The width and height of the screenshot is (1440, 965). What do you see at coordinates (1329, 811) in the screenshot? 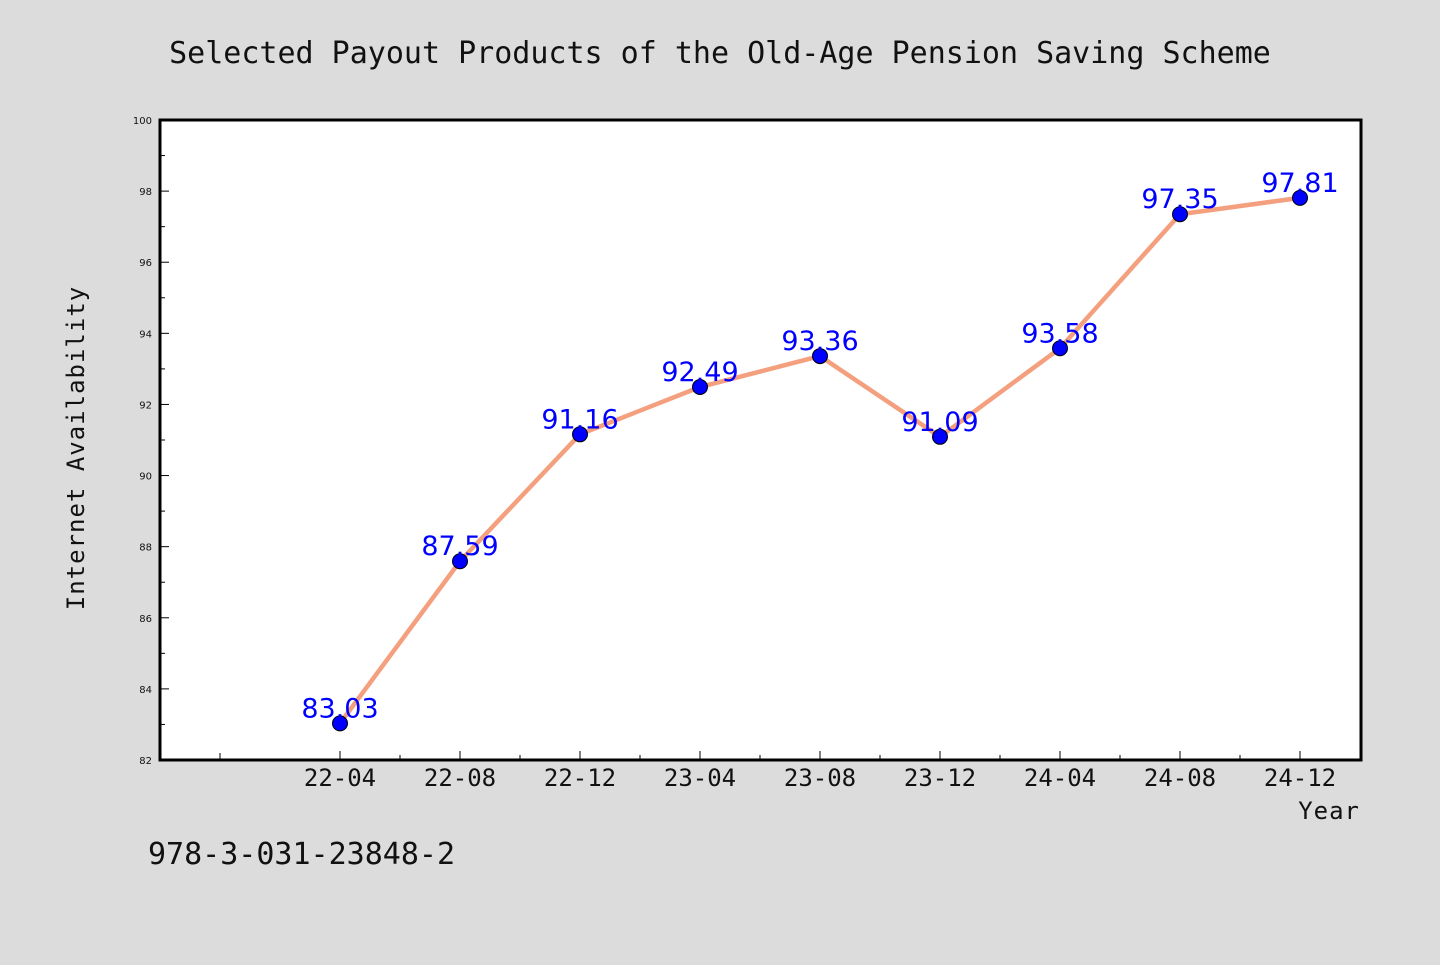
I see `x-axis-label: Year` at bounding box center [1329, 811].